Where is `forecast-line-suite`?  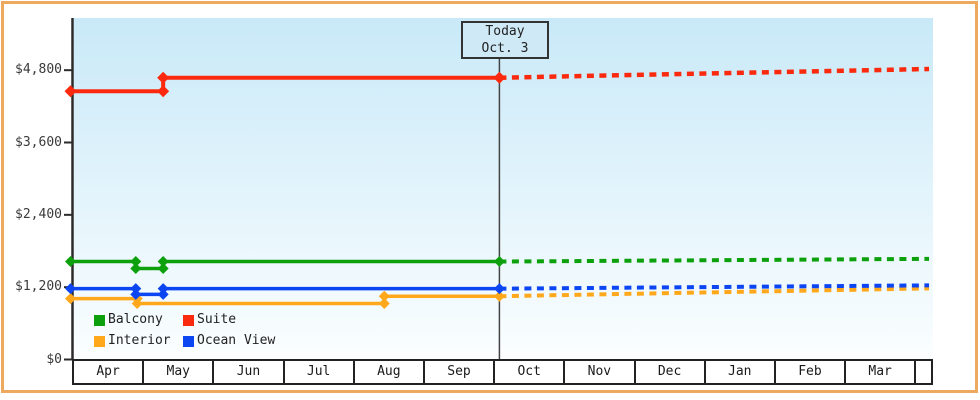 forecast-line-suite is located at coordinates (714, 73).